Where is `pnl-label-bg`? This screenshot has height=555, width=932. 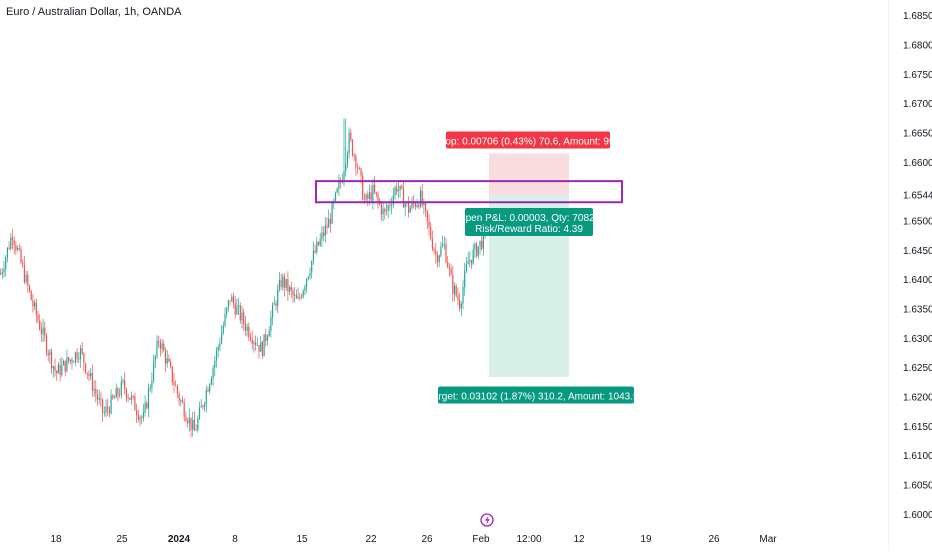
pnl-label-bg is located at coordinates (529, 222).